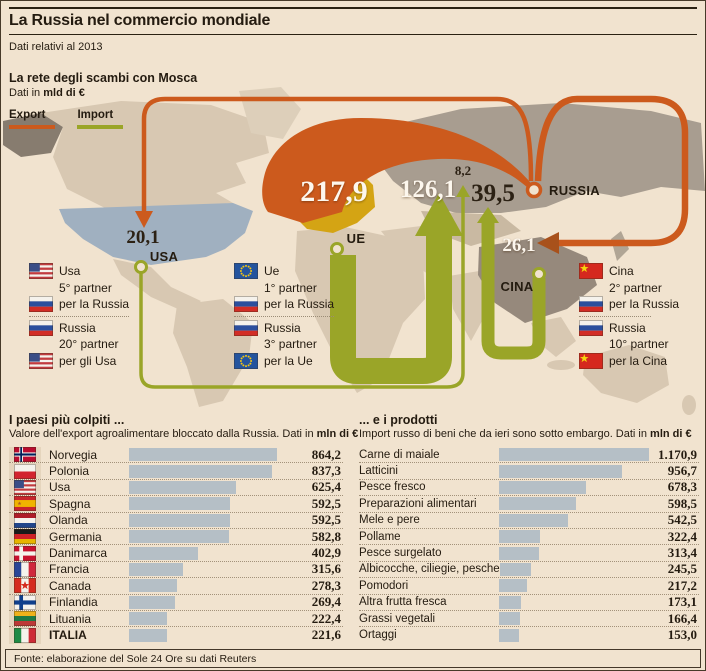 The image size is (706, 671). I want to click on flow-export-russia-usa, so click(337, 154).